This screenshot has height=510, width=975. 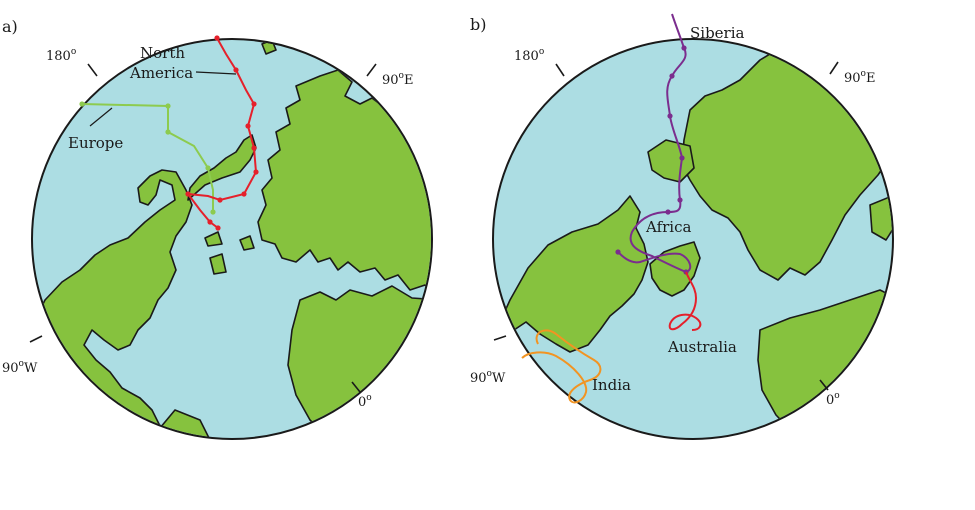 What do you see at coordinates (161, 73) in the screenshot?
I see `panel-a-label-america: America` at bounding box center [161, 73].